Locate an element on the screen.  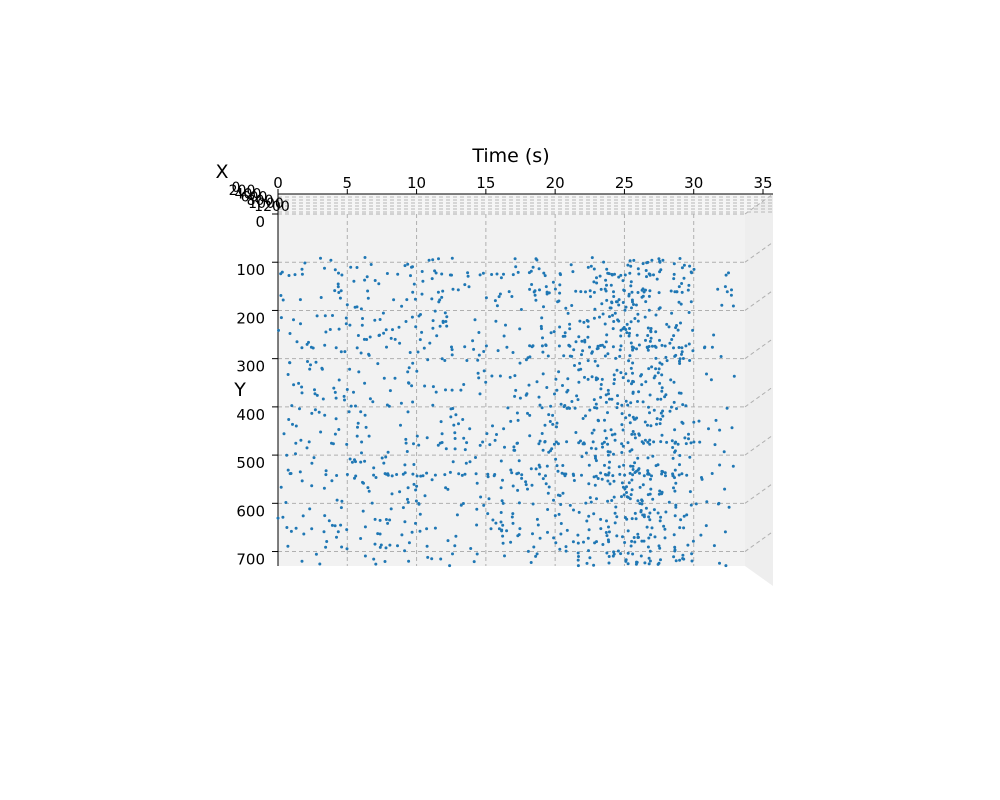
time-tick-label-30: 30 is located at coordinates (693, 183).